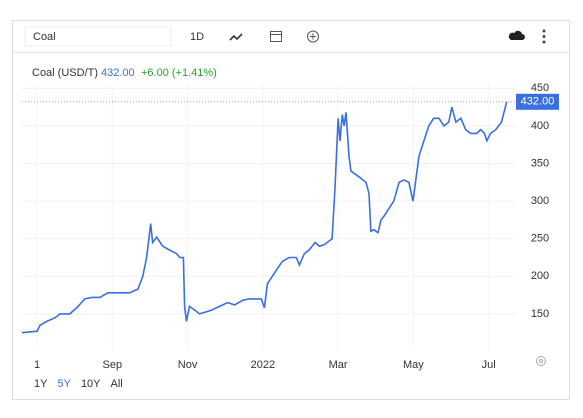 The image size is (583, 418). Describe the element at coordinates (118, 73) in the screenshot. I see `legend-price: 432.00` at that location.